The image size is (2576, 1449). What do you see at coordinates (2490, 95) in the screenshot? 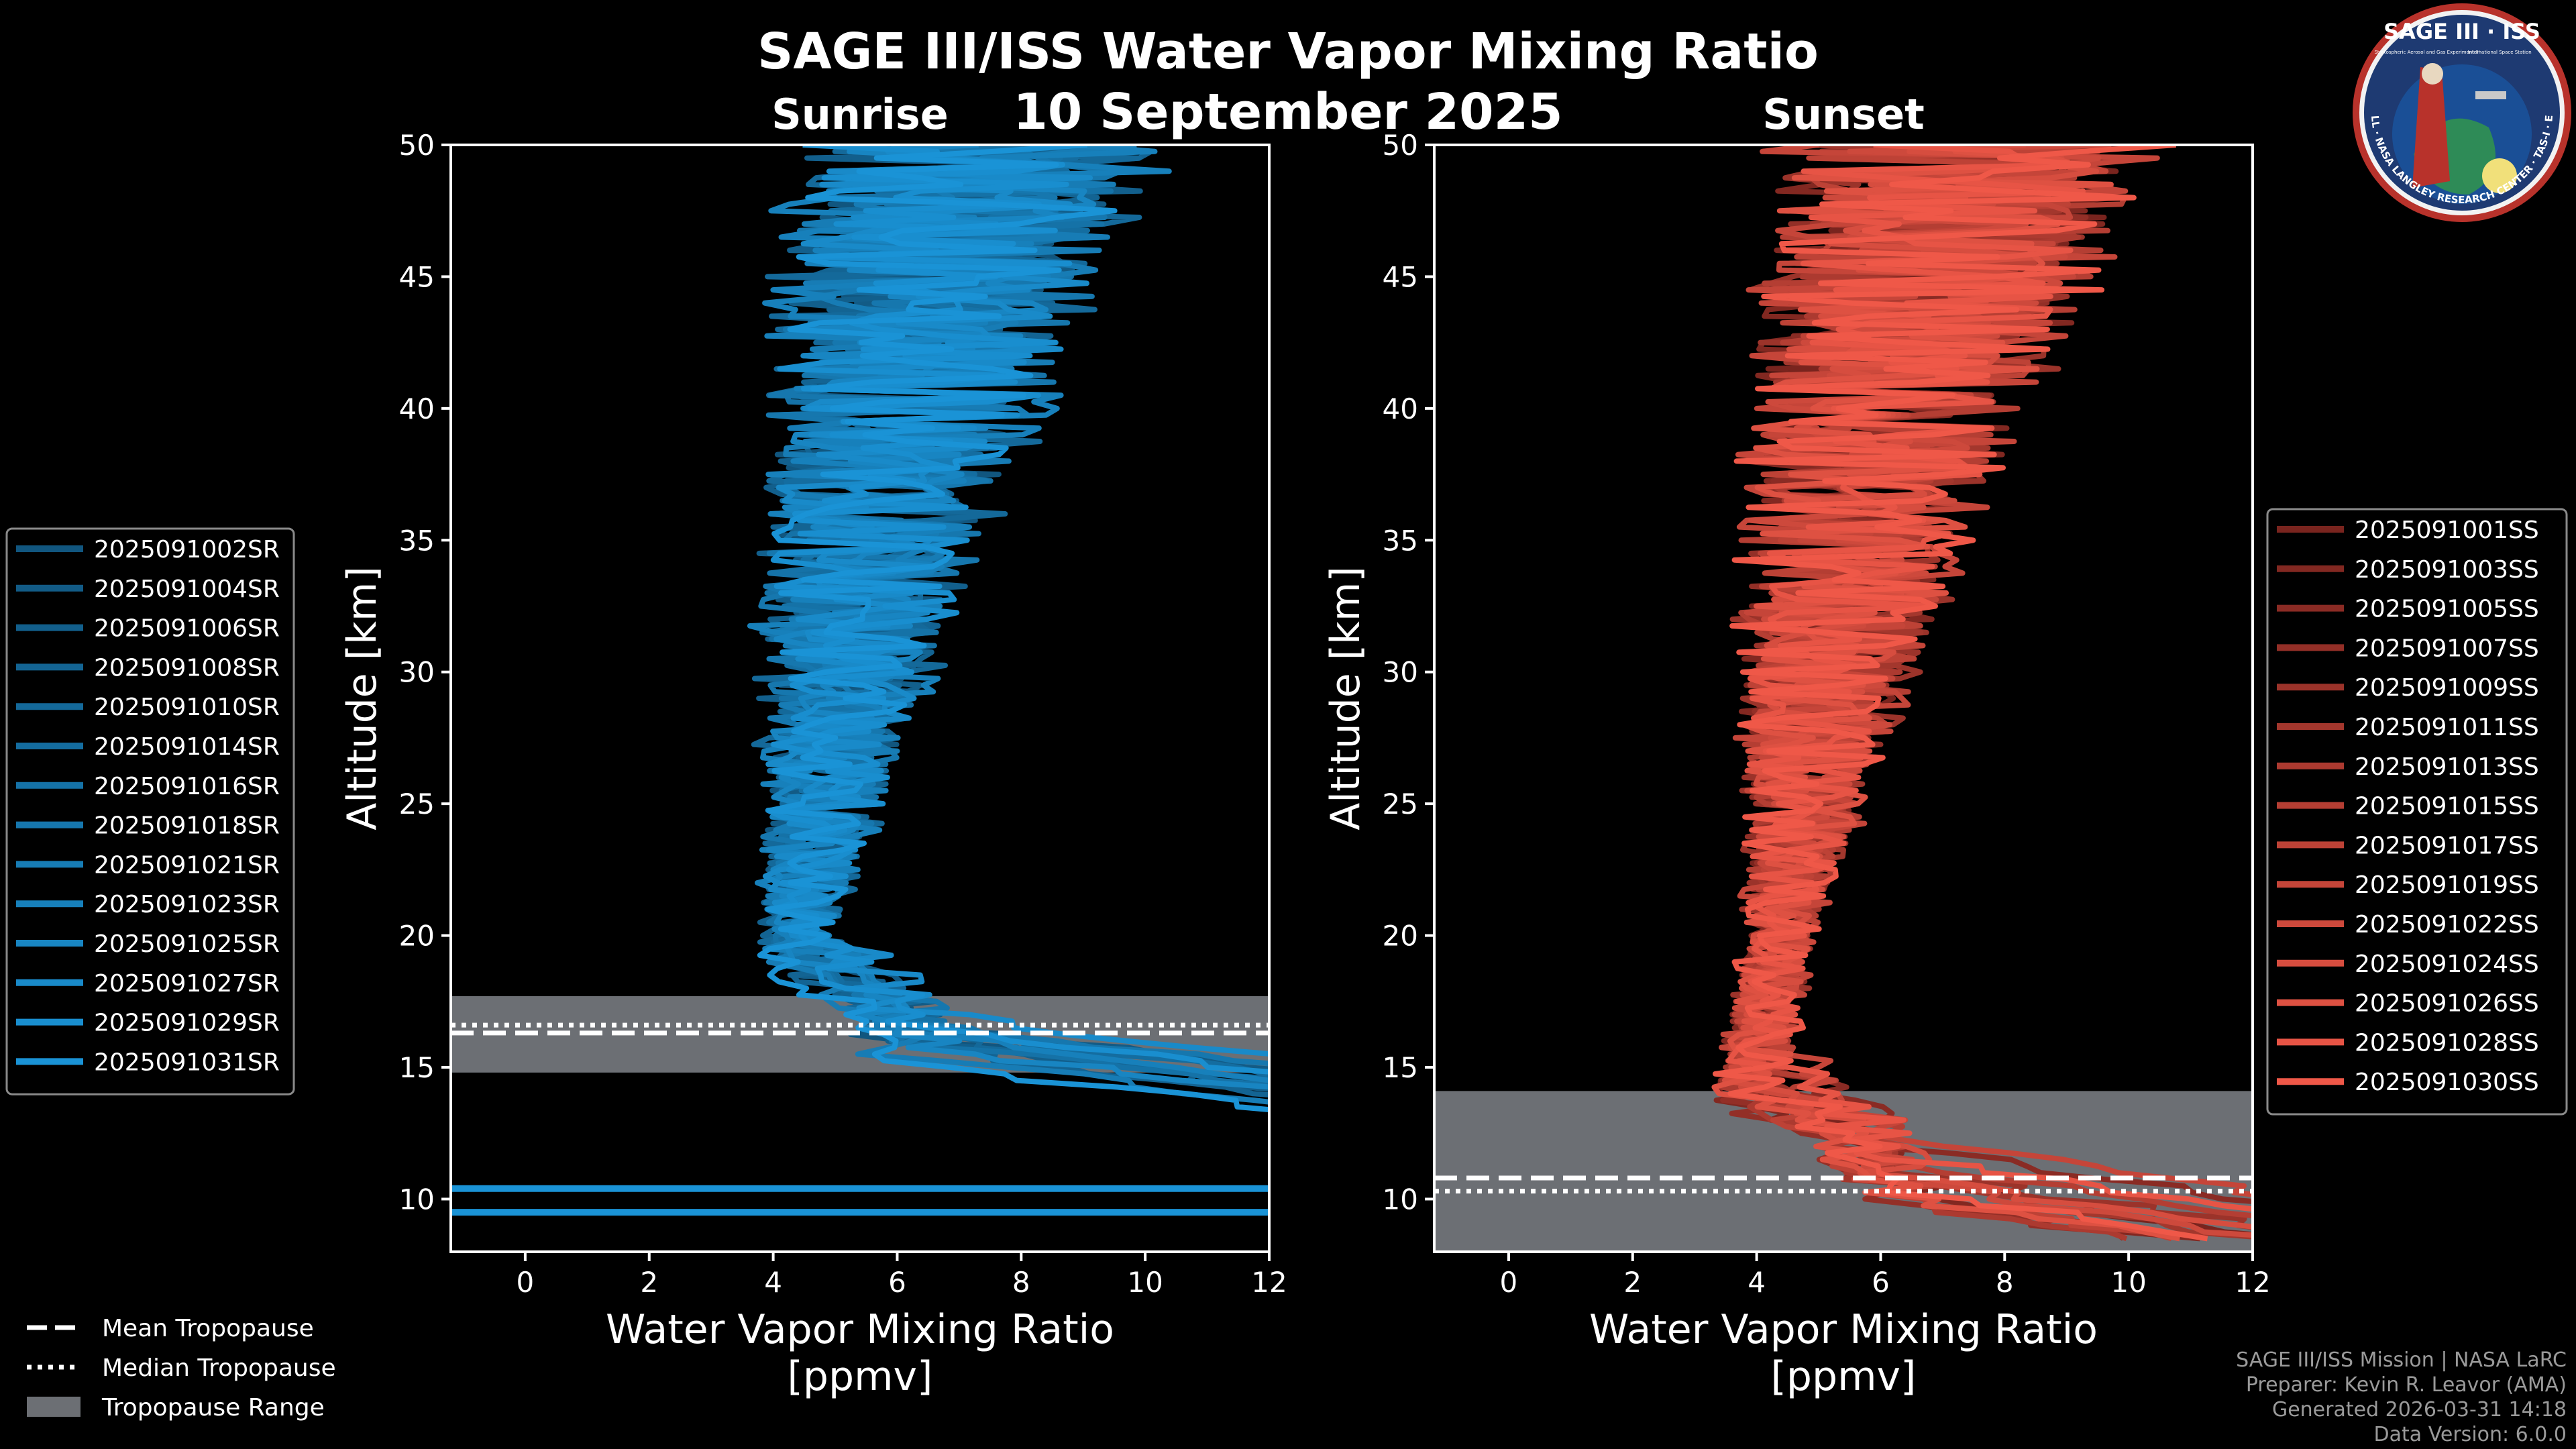
I see `iss-icon` at bounding box center [2490, 95].